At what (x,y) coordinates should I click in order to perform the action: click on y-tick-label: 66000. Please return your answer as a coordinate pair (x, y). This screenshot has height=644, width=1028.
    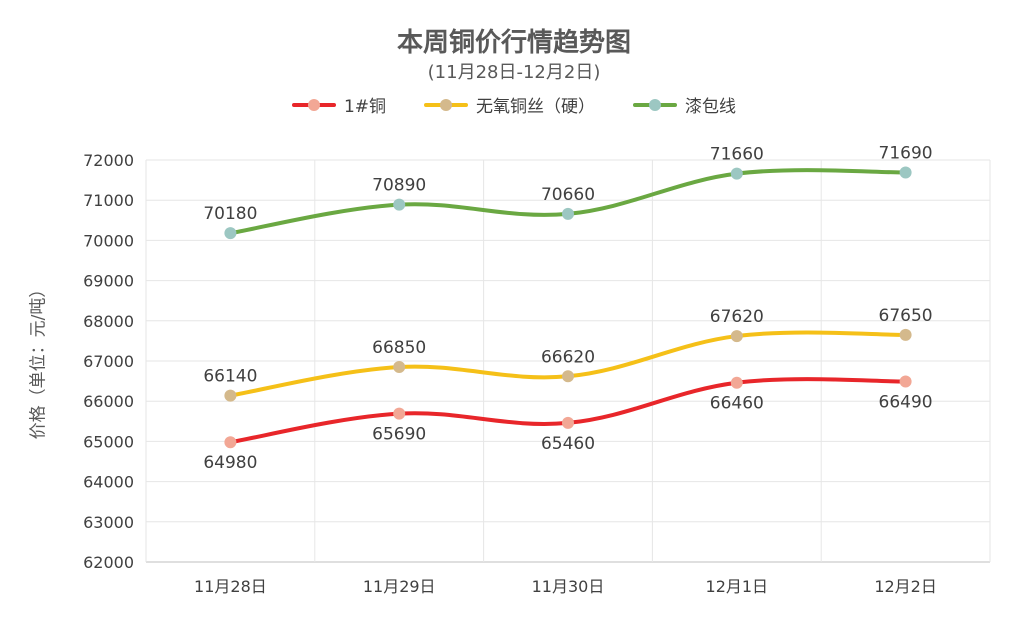
    Looking at the image, I should click on (108, 401).